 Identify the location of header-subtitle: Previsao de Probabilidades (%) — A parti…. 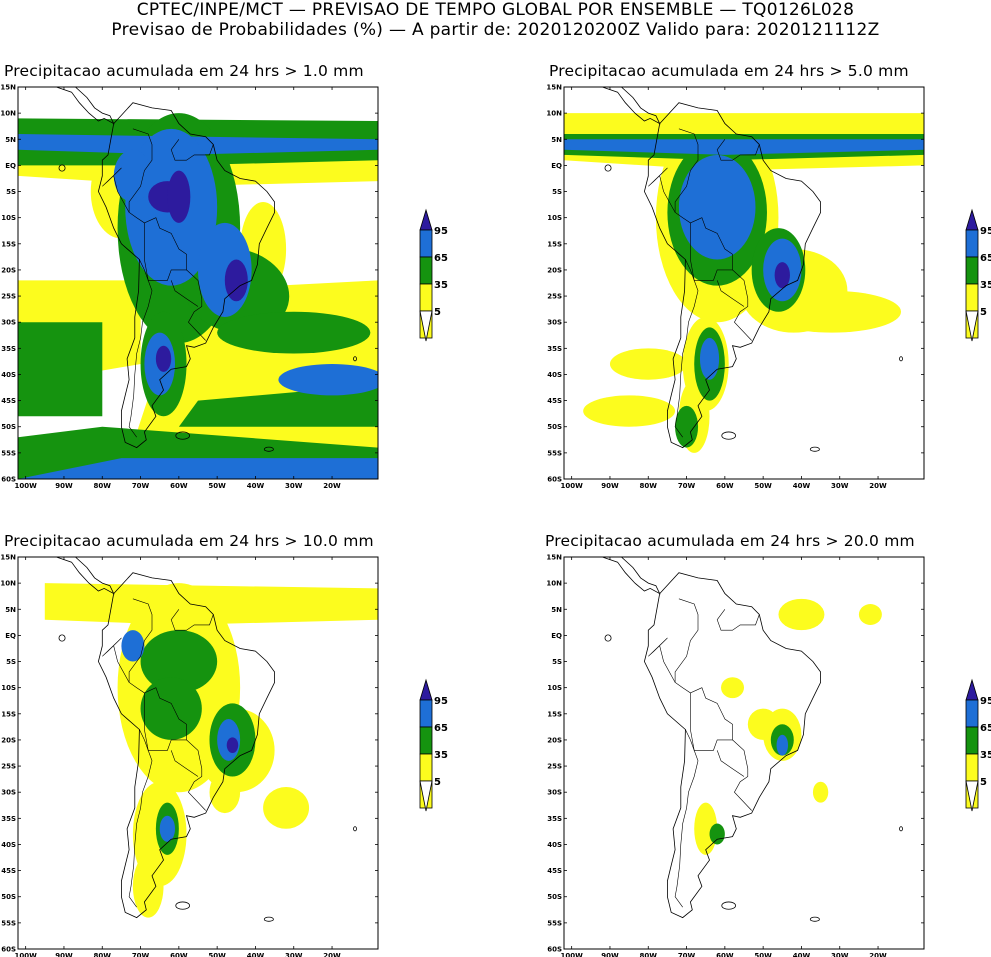
(495, 30).